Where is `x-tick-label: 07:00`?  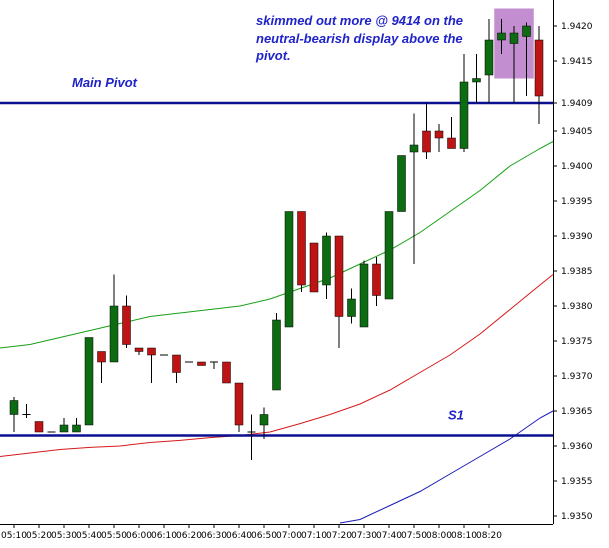 x-tick-label: 07:00 is located at coordinates (289, 536).